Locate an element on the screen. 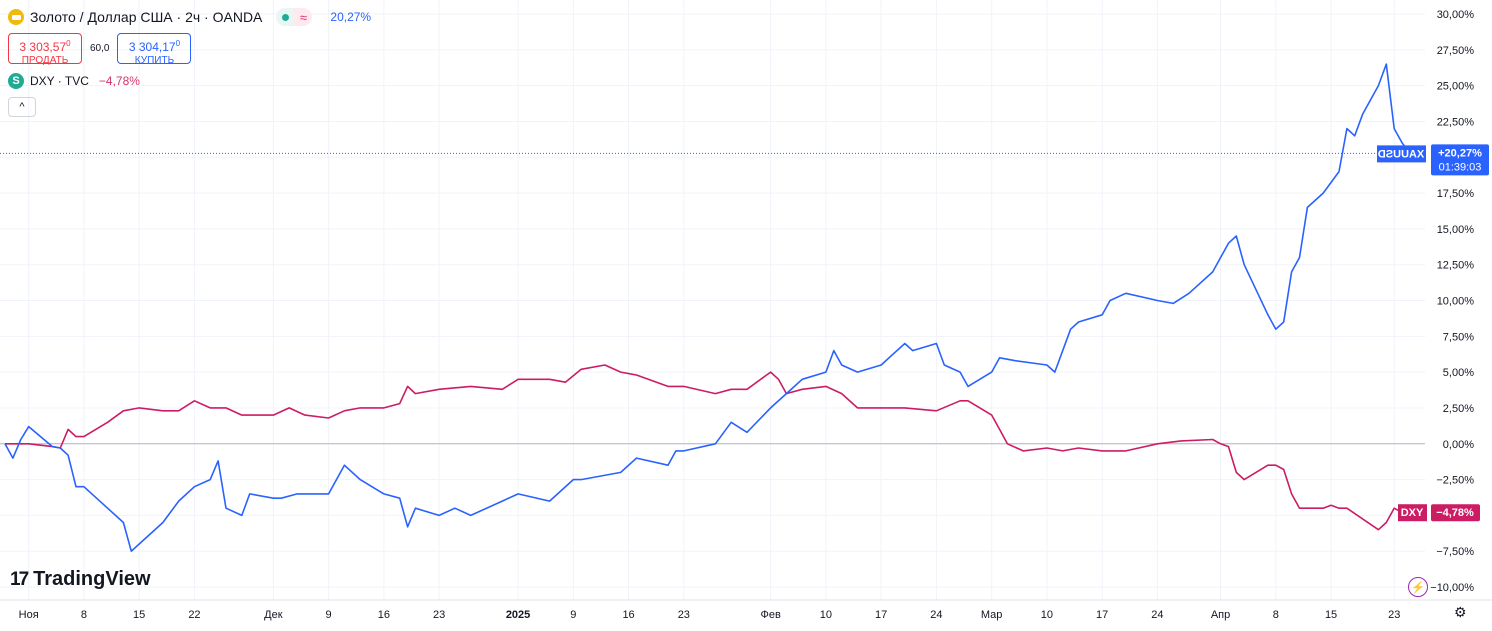 This screenshot has height=631, width=1492. y-tick-label: 5,00% is located at coordinates (1458, 373).